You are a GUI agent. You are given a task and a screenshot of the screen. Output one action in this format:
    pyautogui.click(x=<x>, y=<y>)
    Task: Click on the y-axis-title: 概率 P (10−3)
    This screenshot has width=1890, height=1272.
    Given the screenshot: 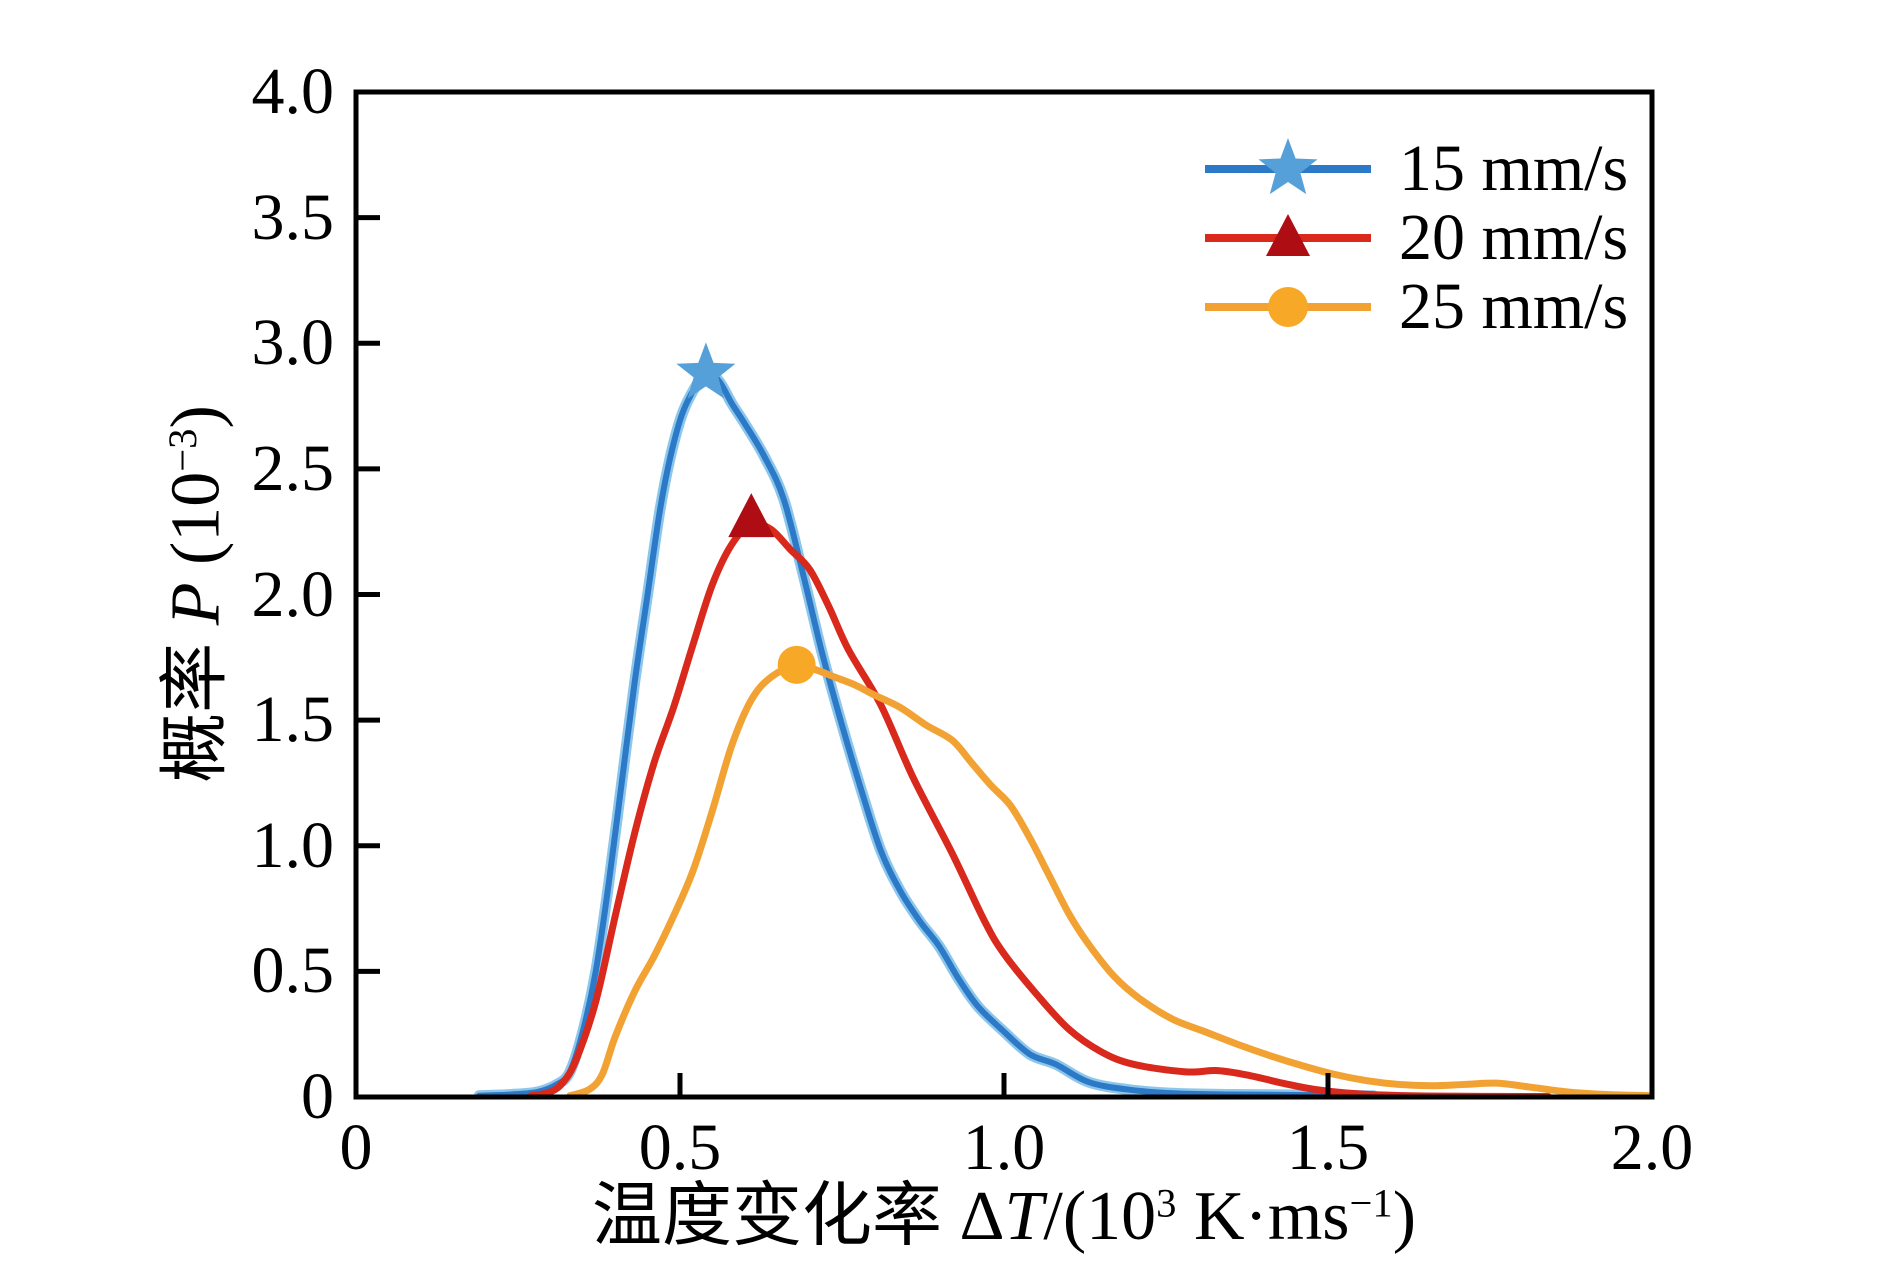 What is the action you would take?
    pyautogui.click(x=184, y=594)
    